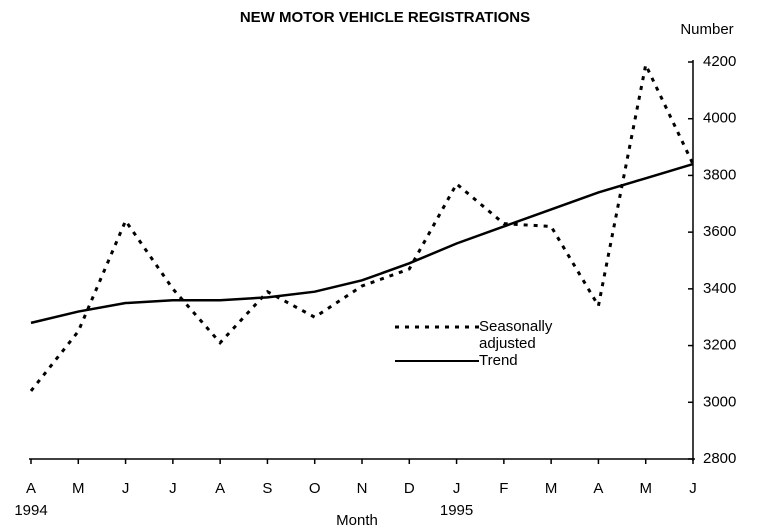  I want to click on y-tick-label: 4000, so click(719, 118).